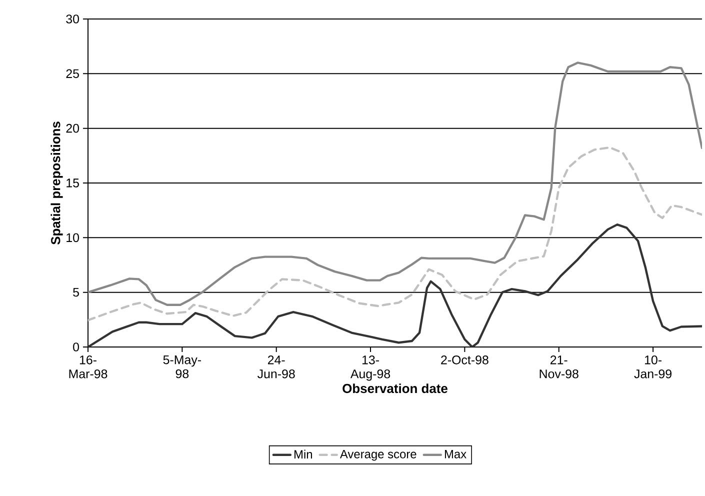 This screenshot has height=496, width=705. Describe the element at coordinates (455, 454) in the screenshot. I see `legend-label: Max` at that location.